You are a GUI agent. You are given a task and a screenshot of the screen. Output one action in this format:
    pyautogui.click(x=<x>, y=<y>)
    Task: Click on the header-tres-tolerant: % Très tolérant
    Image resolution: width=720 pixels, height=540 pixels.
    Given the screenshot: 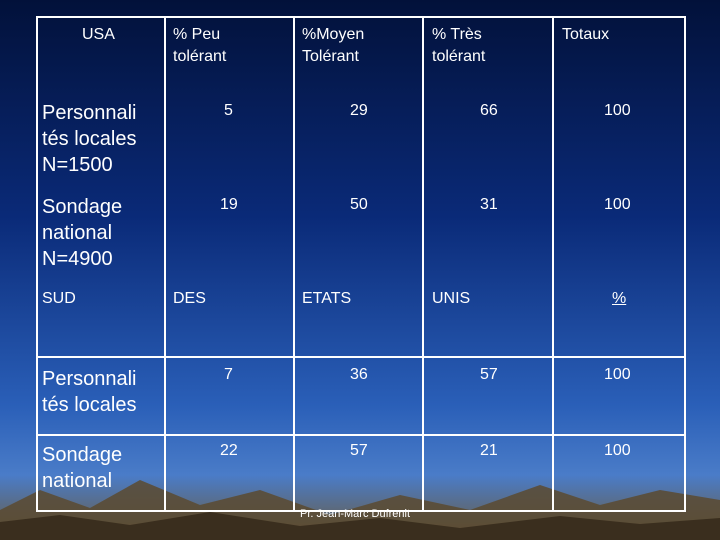 What is the action you would take?
    pyautogui.click(x=459, y=45)
    